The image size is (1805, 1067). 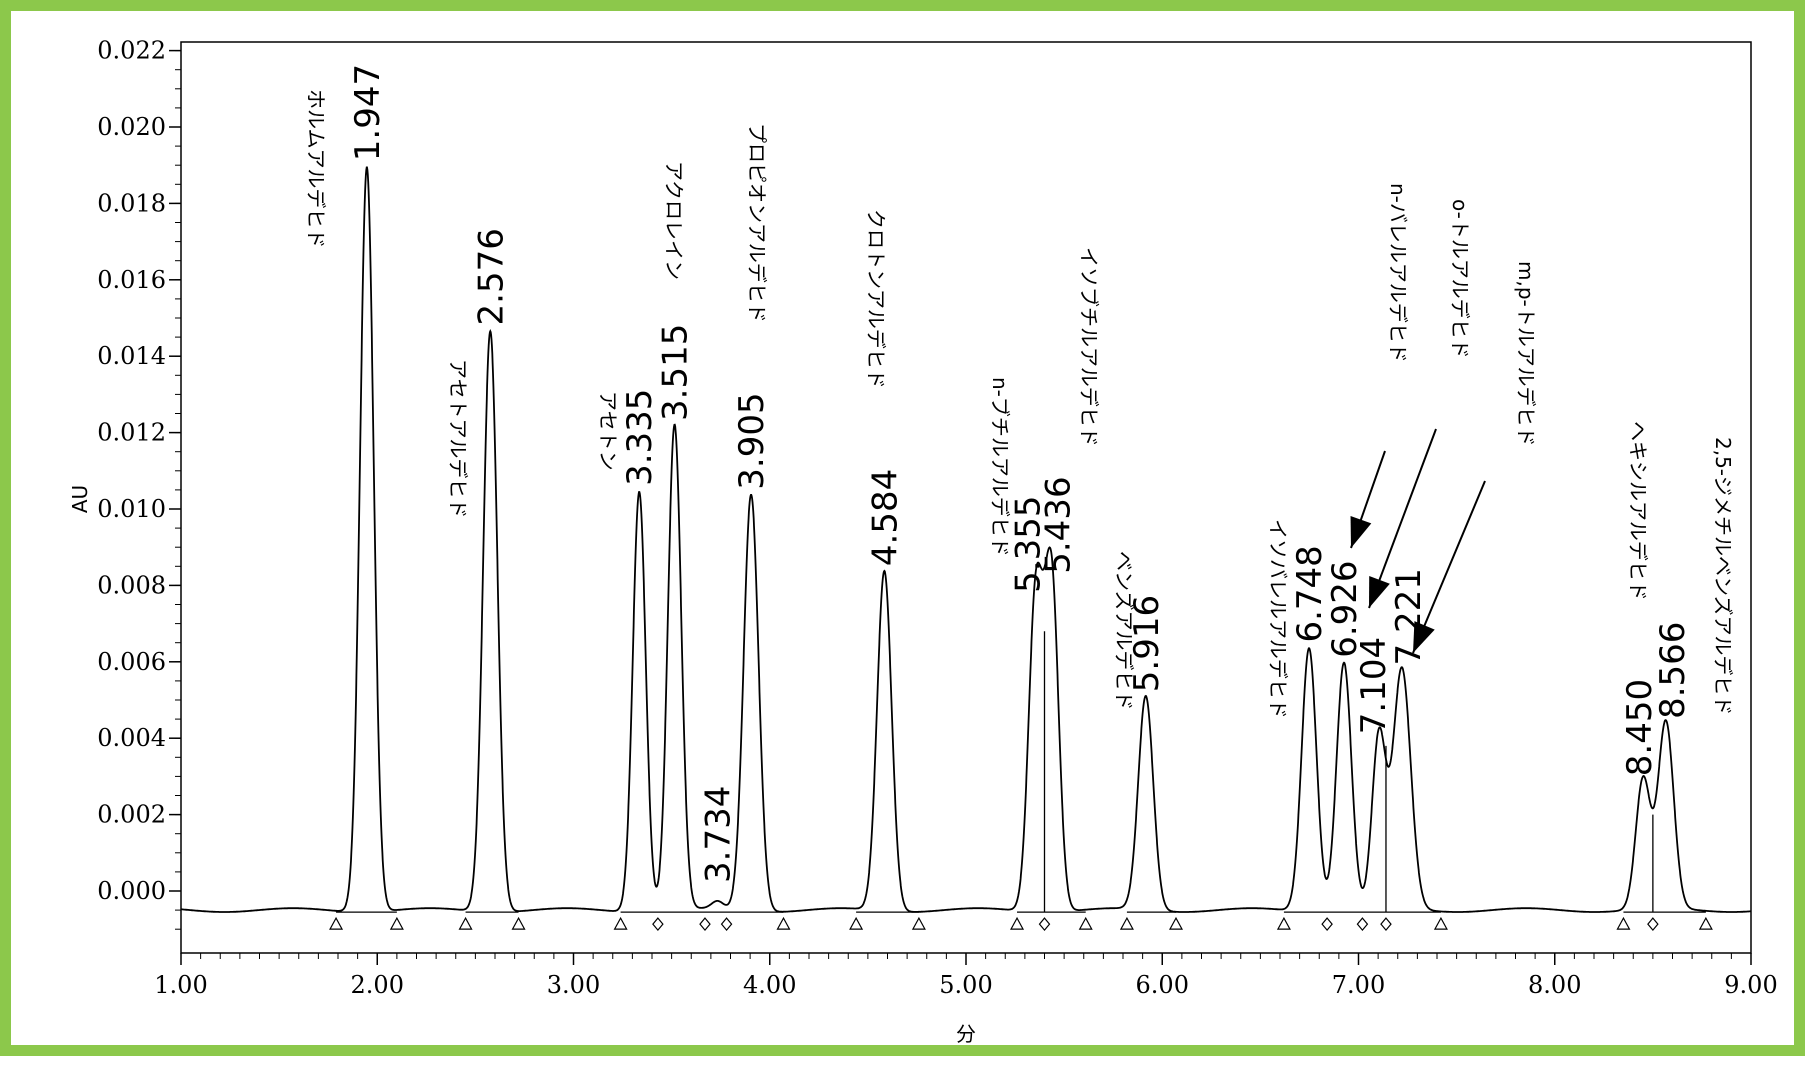 What do you see at coordinates (131, 585) in the screenshot?
I see `y-tick-label: 0.008` at bounding box center [131, 585].